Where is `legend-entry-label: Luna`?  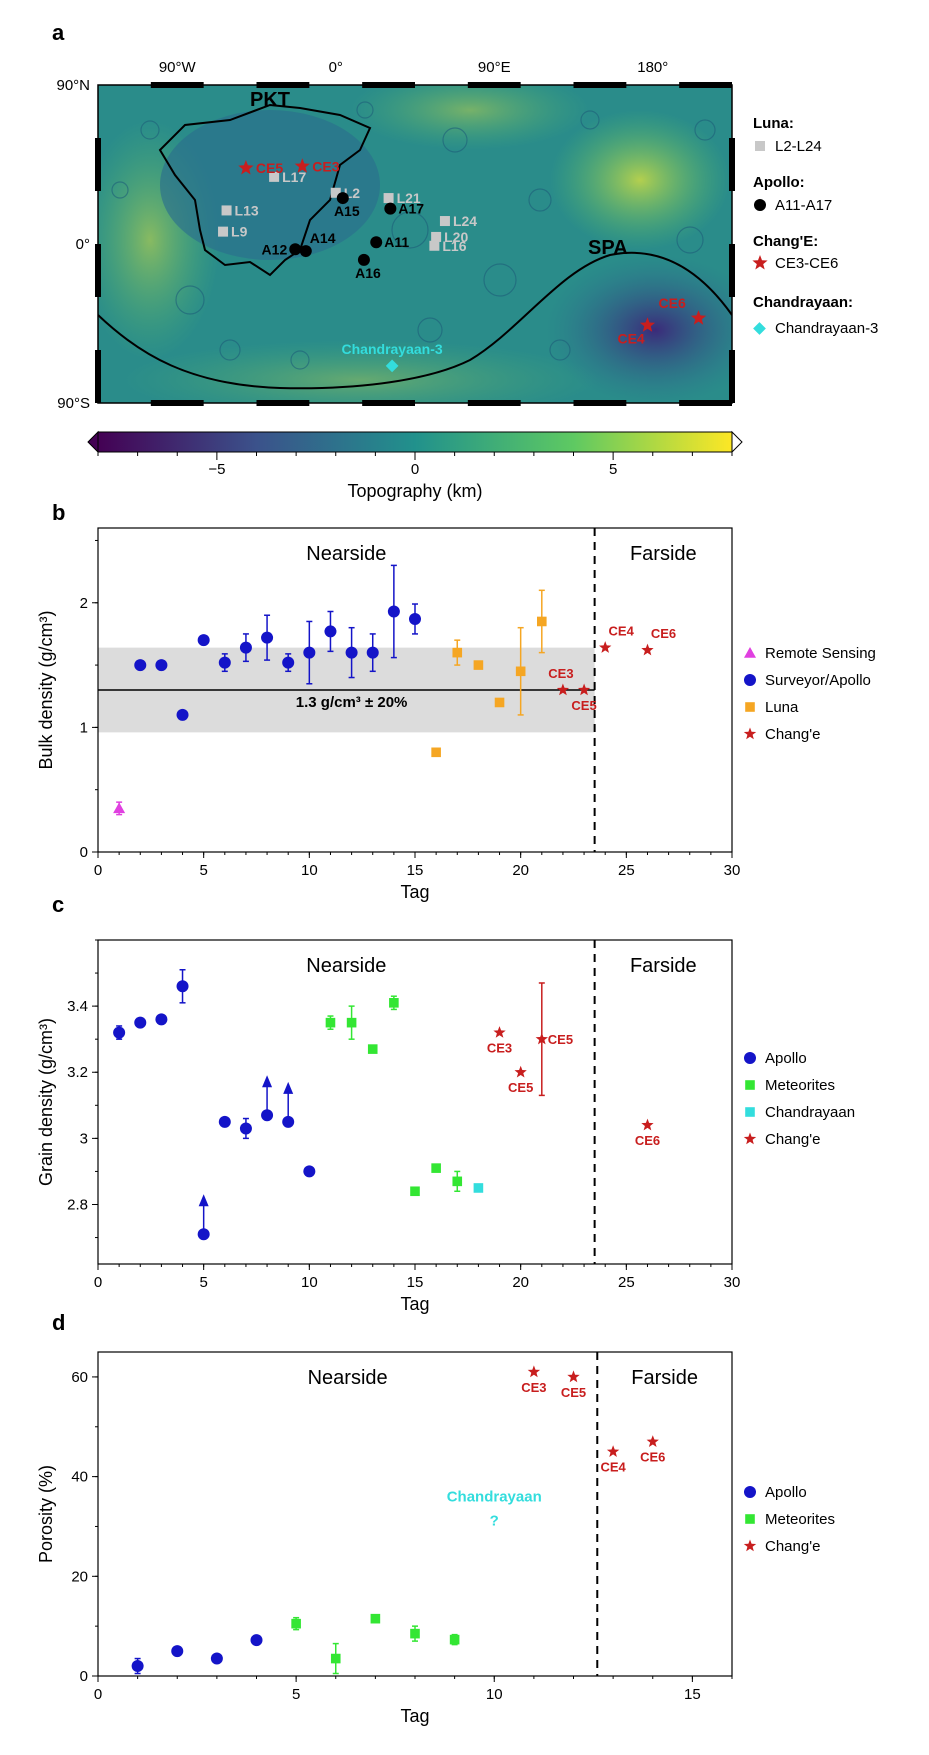 legend-entry-label: Luna is located at coordinates (782, 707).